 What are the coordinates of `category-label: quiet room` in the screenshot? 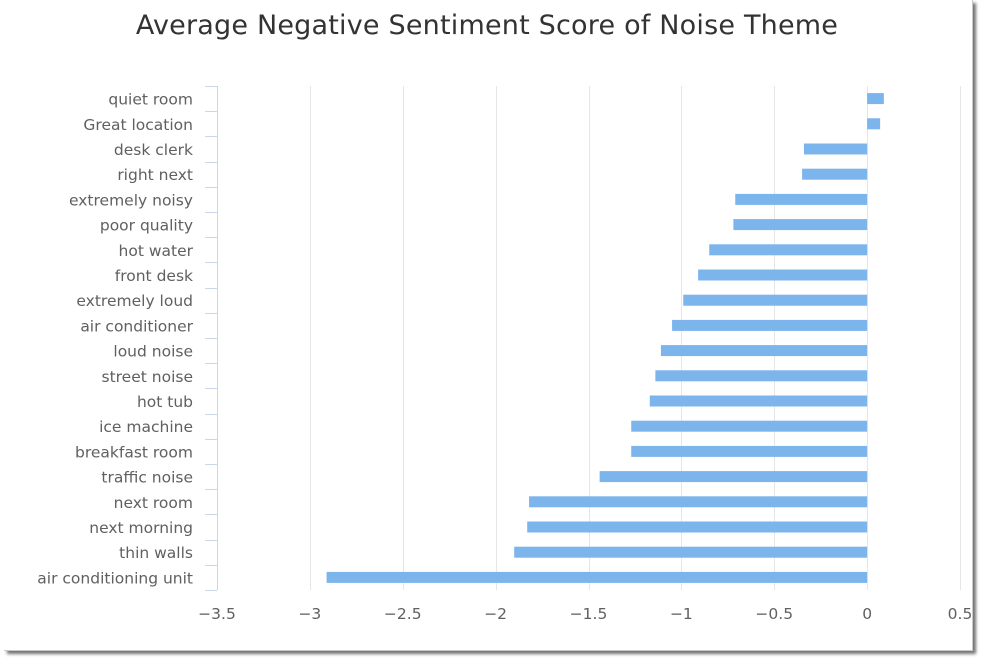 It's located at (150, 100).